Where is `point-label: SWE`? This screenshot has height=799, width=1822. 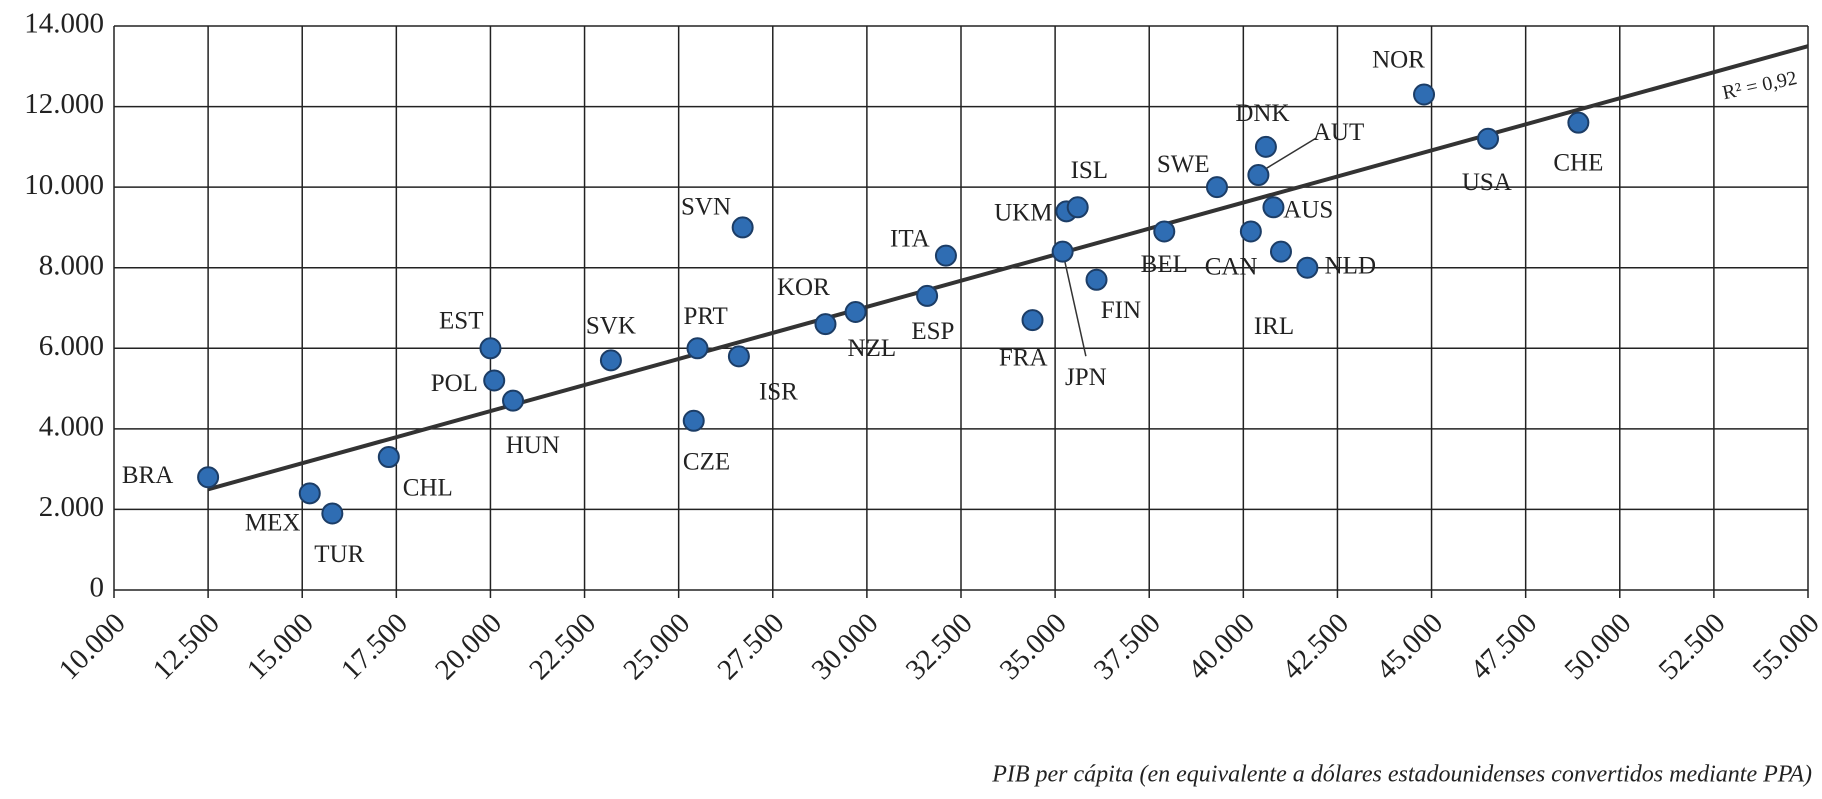
point-label: SWE is located at coordinates (1183, 164).